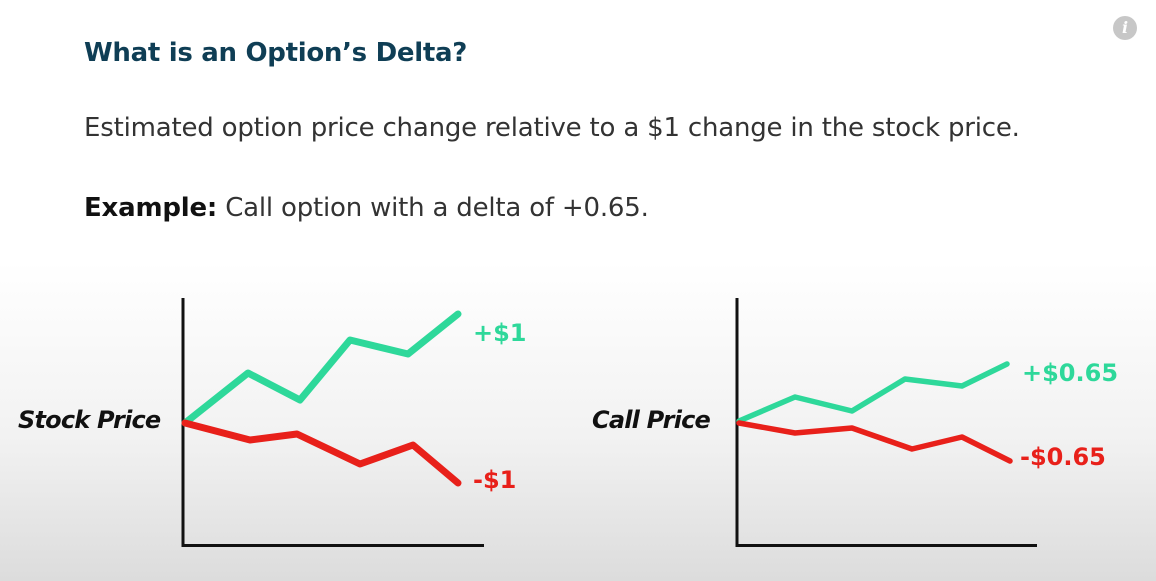 The image size is (1156, 581). What do you see at coordinates (89, 420) in the screenshot?
I see `stock-price-ylabel: Stock Price` at bounding box center [89, 420].